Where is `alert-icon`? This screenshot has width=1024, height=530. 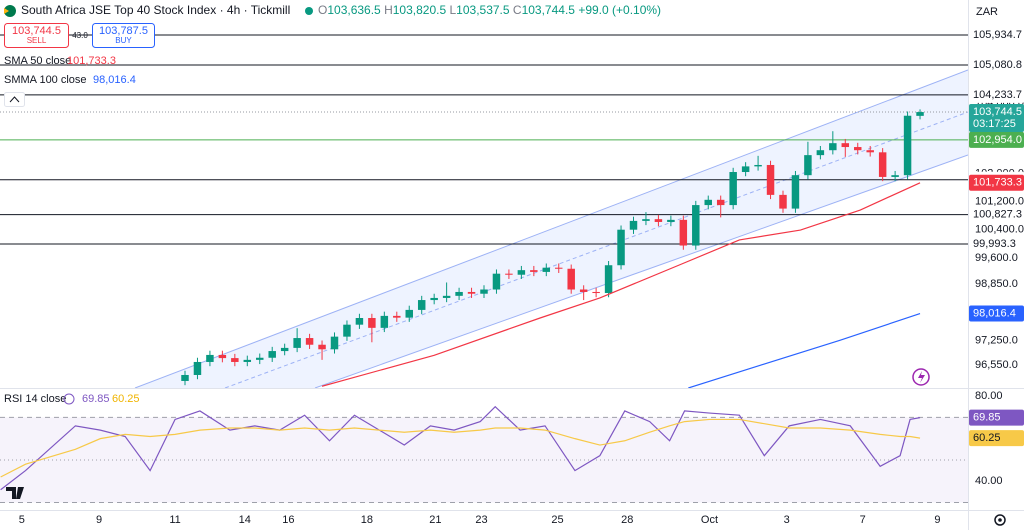
alert-icon is located at coordinates (921, 377).